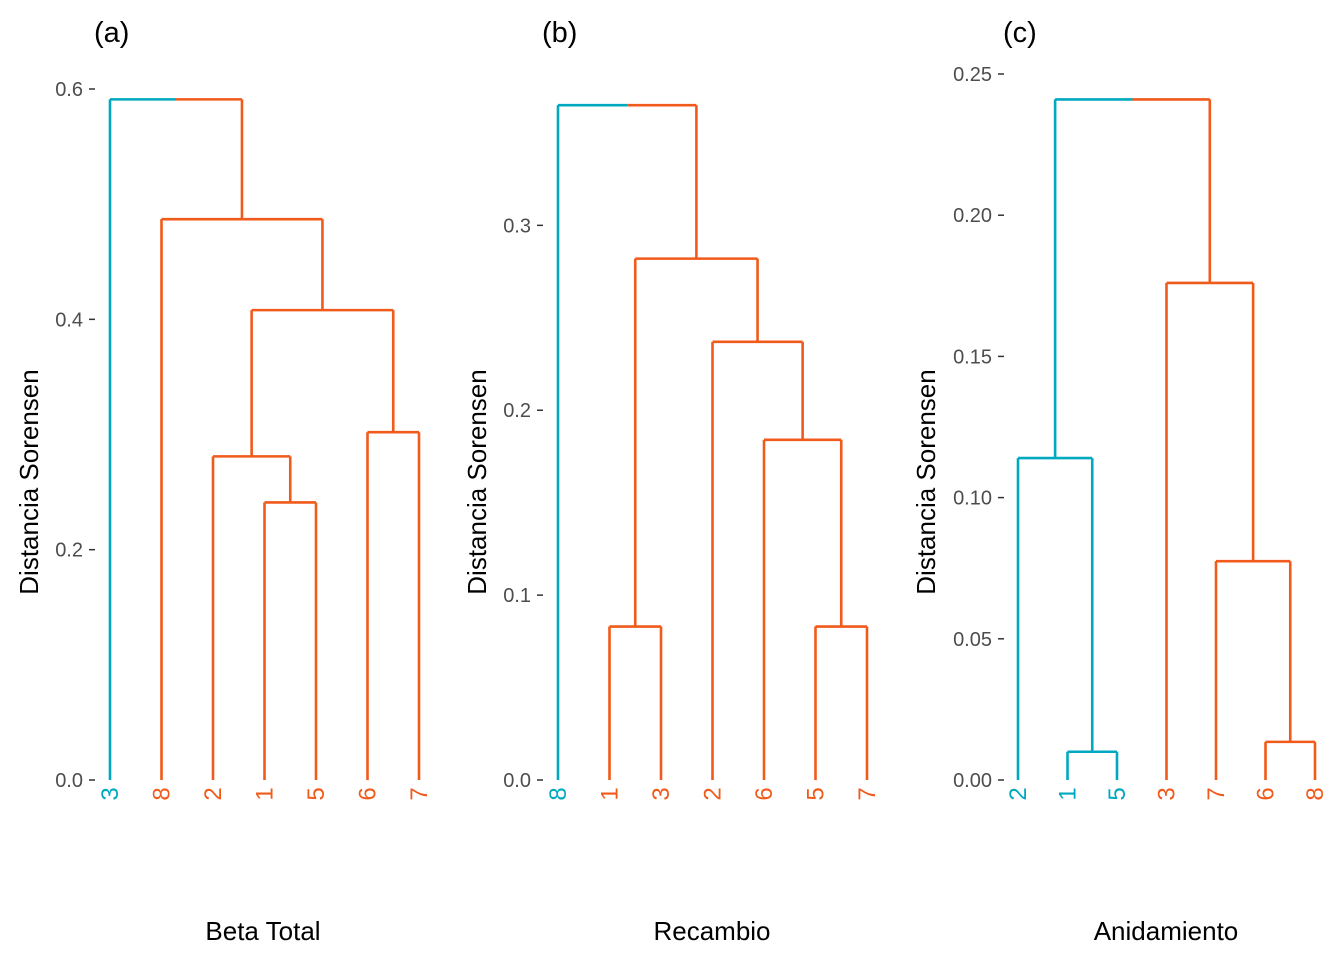  Describe the element at coordinates (972, 499) in the screenshot. I see `y-tick-label: 0.10` at that location.